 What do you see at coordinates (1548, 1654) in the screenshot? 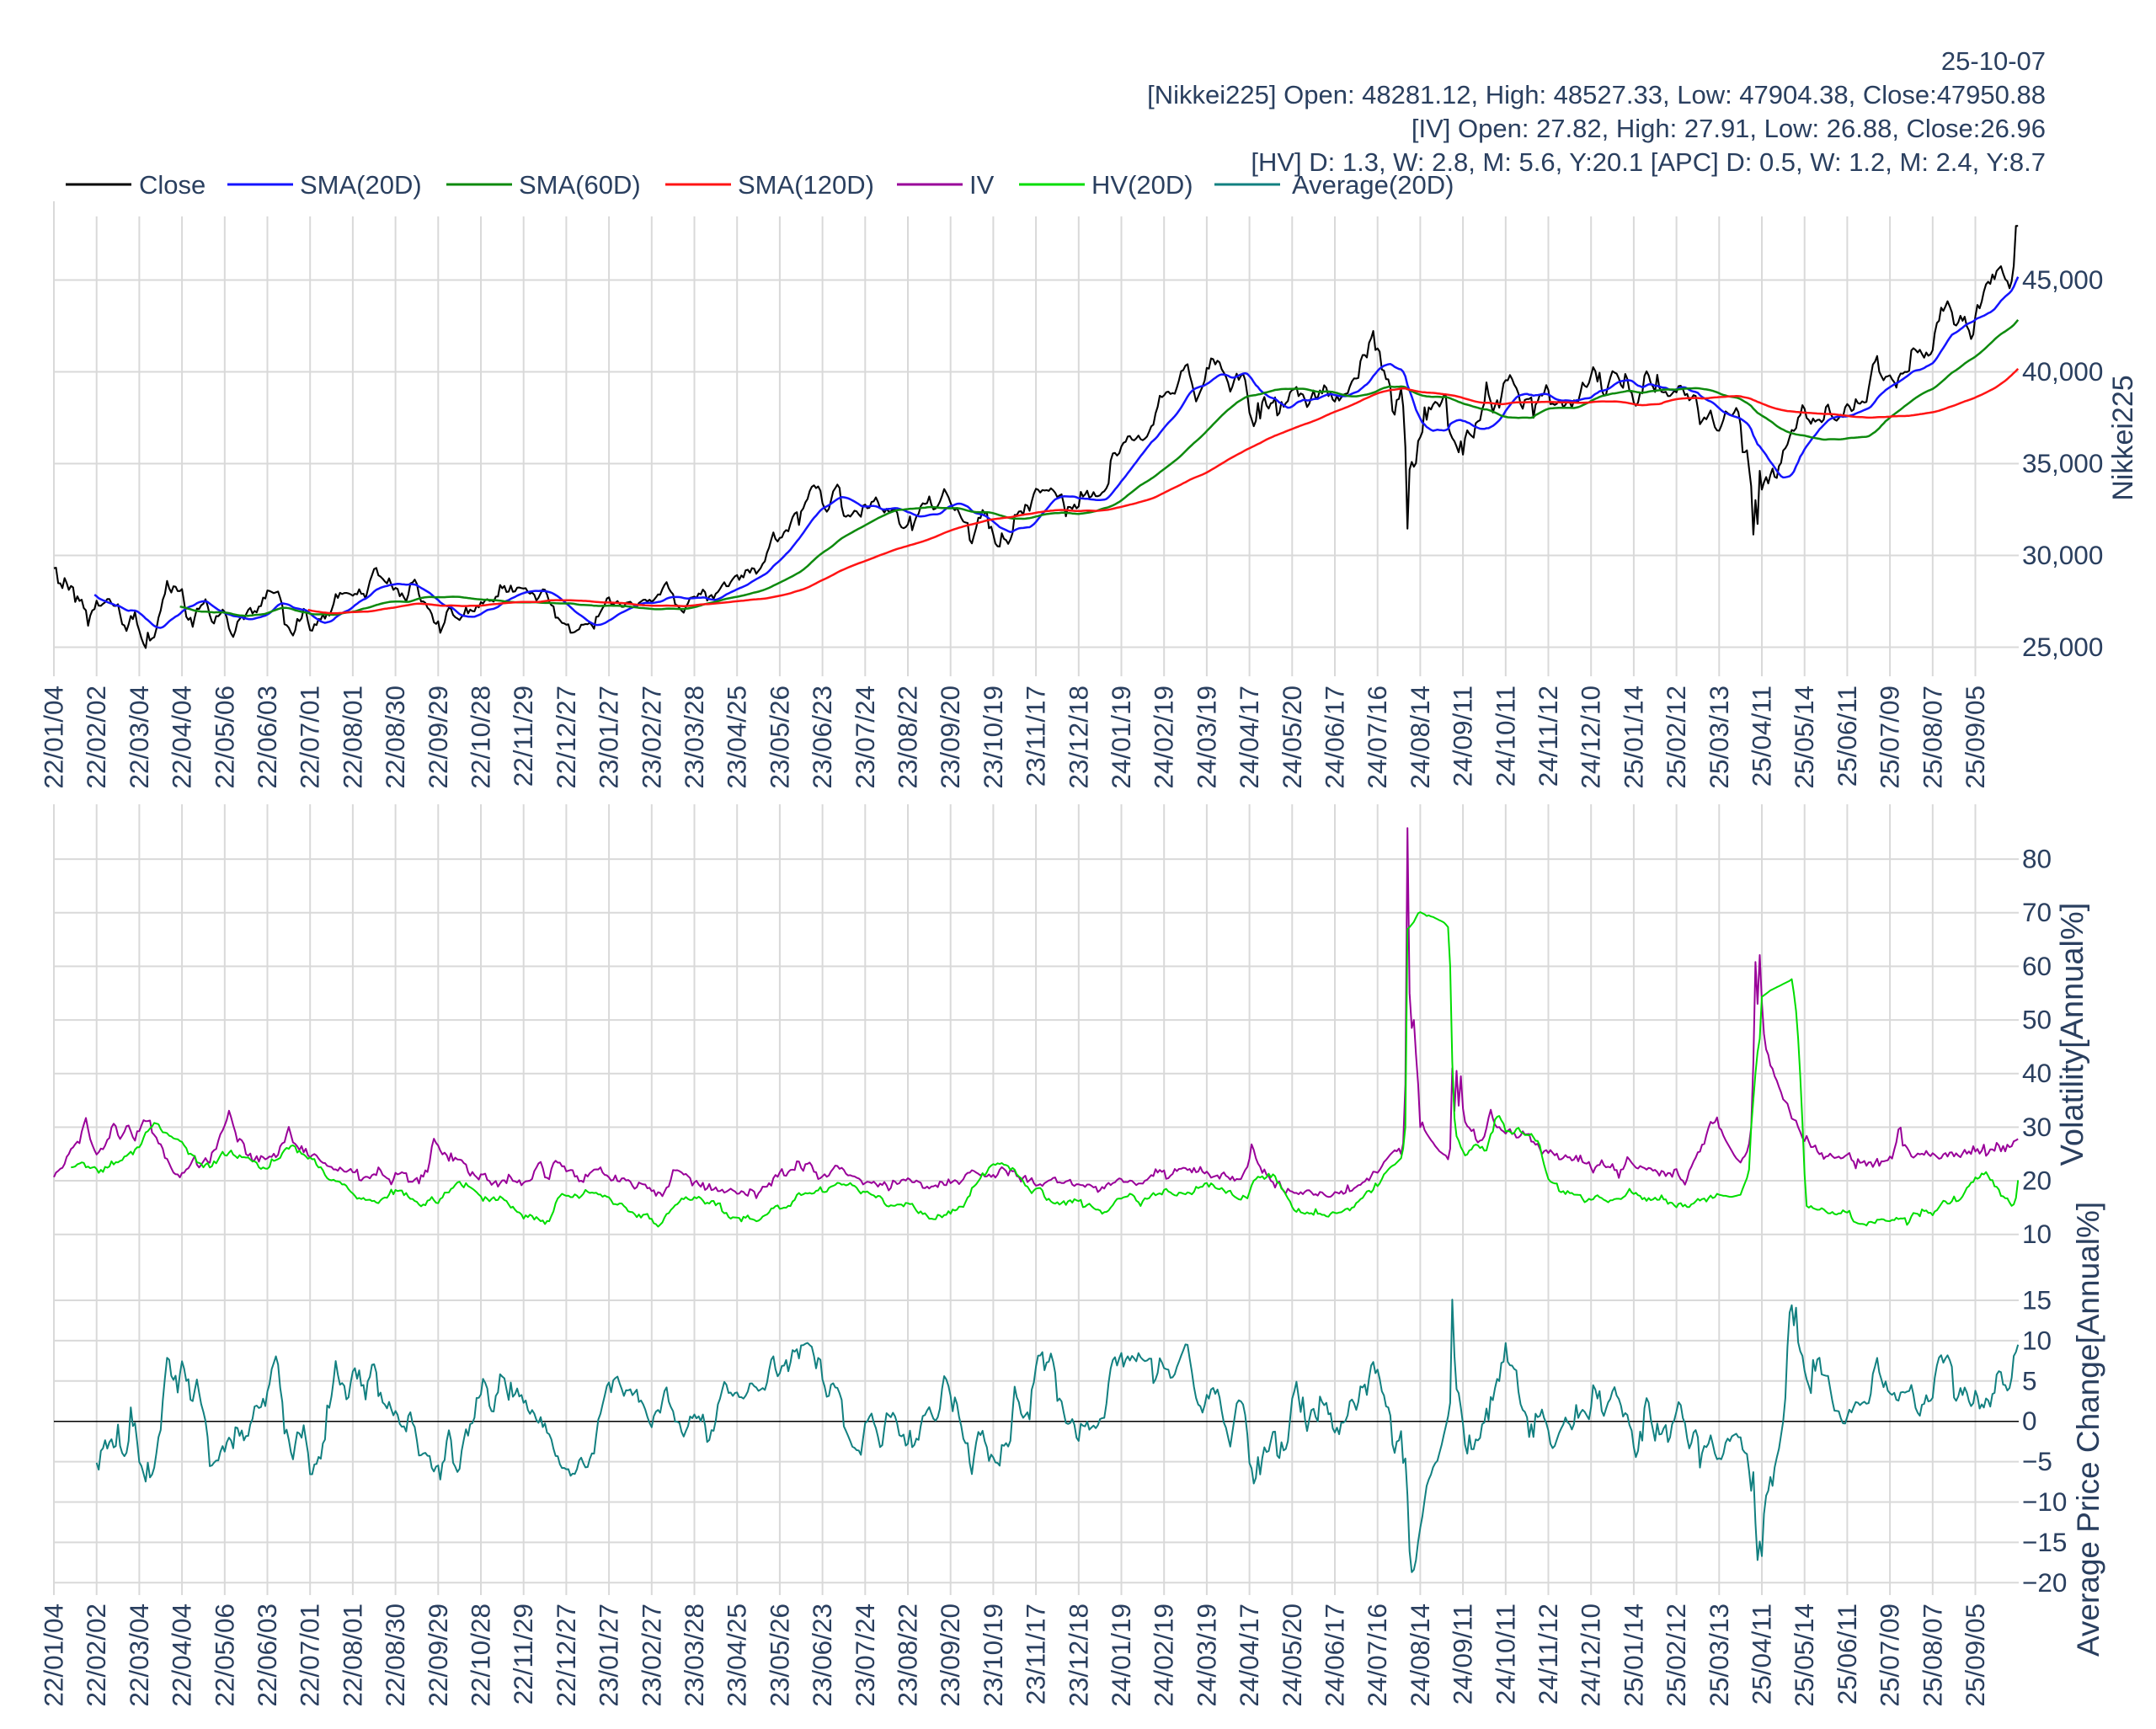
I see `svg-text: 24/11/12` at bounding box center [1548, 1654].